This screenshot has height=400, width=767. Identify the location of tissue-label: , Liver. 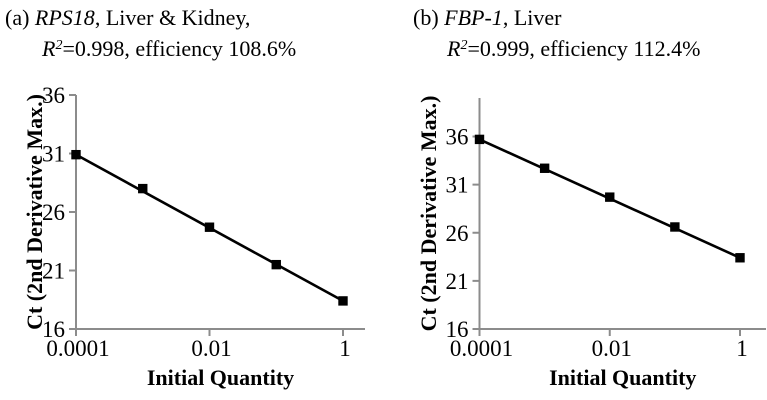
(532, 17).